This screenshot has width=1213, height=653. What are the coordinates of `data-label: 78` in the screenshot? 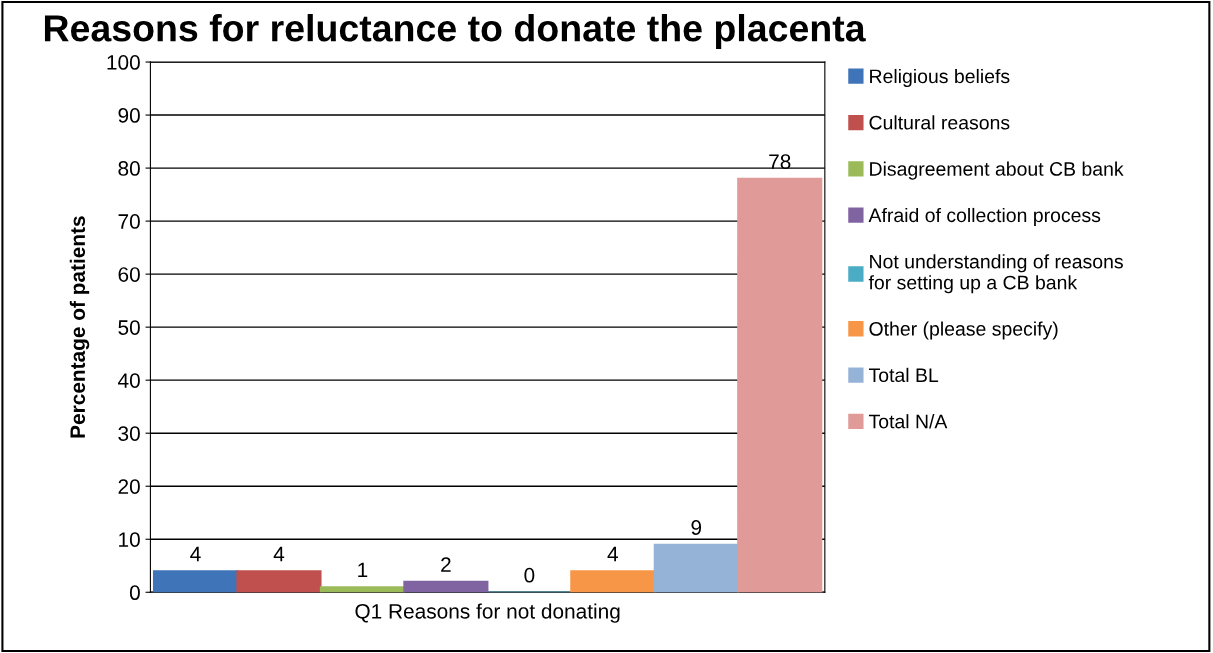 It's located at (780, 162).